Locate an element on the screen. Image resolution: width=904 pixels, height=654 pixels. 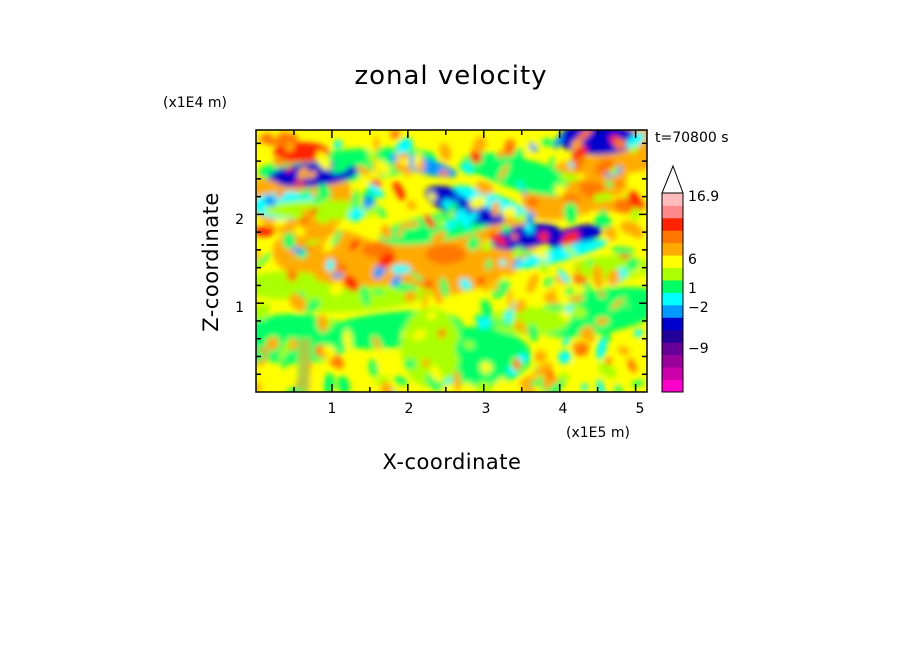
x-axis-label: X-coordinate is located at coordinates (452, 462).